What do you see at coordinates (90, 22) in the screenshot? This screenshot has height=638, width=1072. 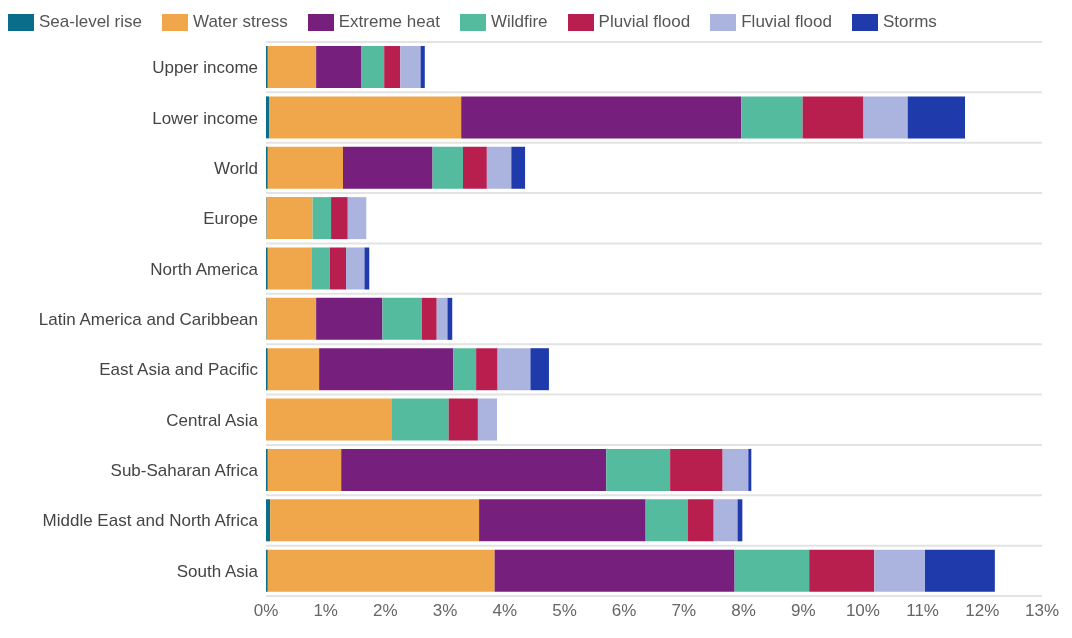 I see `legend-label: Sea-level rise` at bounding box center [90, 22].